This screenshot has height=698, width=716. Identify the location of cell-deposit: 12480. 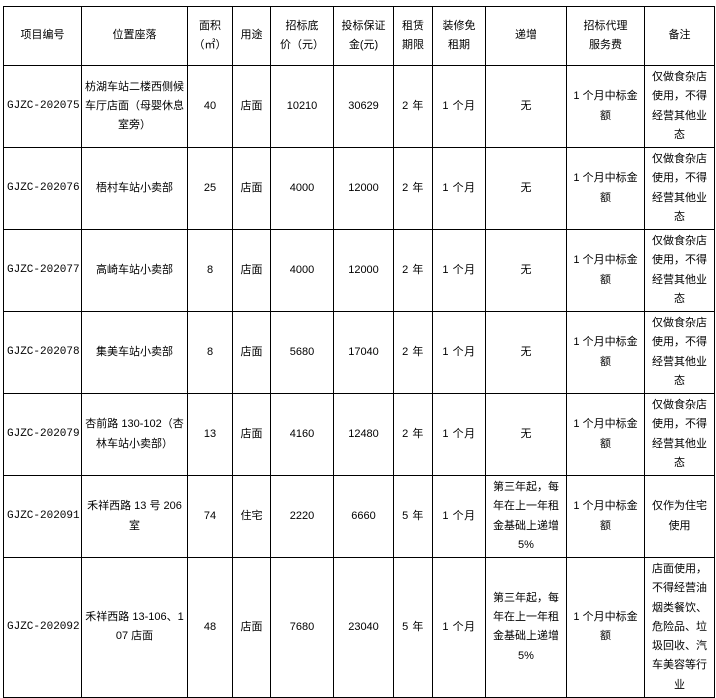
(363, 434).